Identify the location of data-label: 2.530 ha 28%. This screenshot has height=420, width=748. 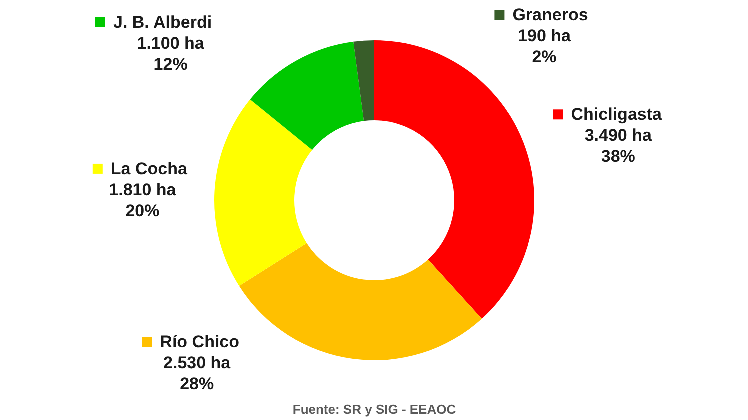
(198, 374).